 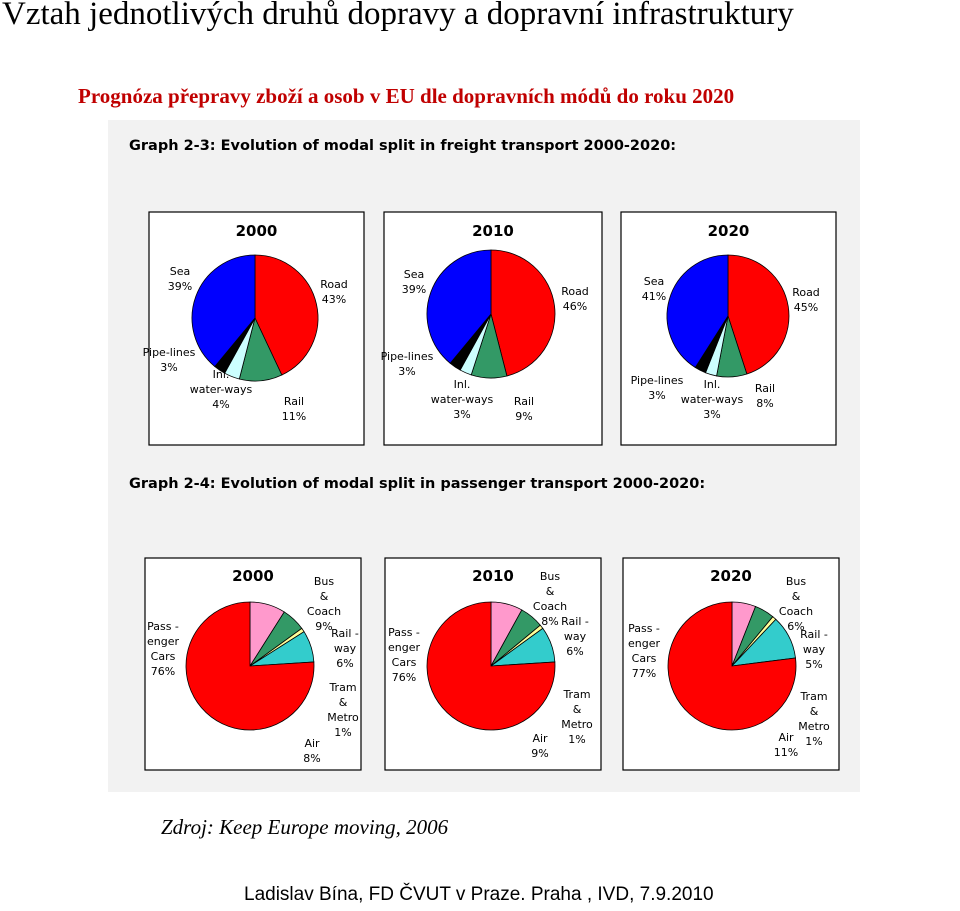 What do you see at coordinates (550, 599) in the screenshot?
I see `passenger-2010-label-bus-coach: Bus & Coach 8%` at bounding box center [550, 599].